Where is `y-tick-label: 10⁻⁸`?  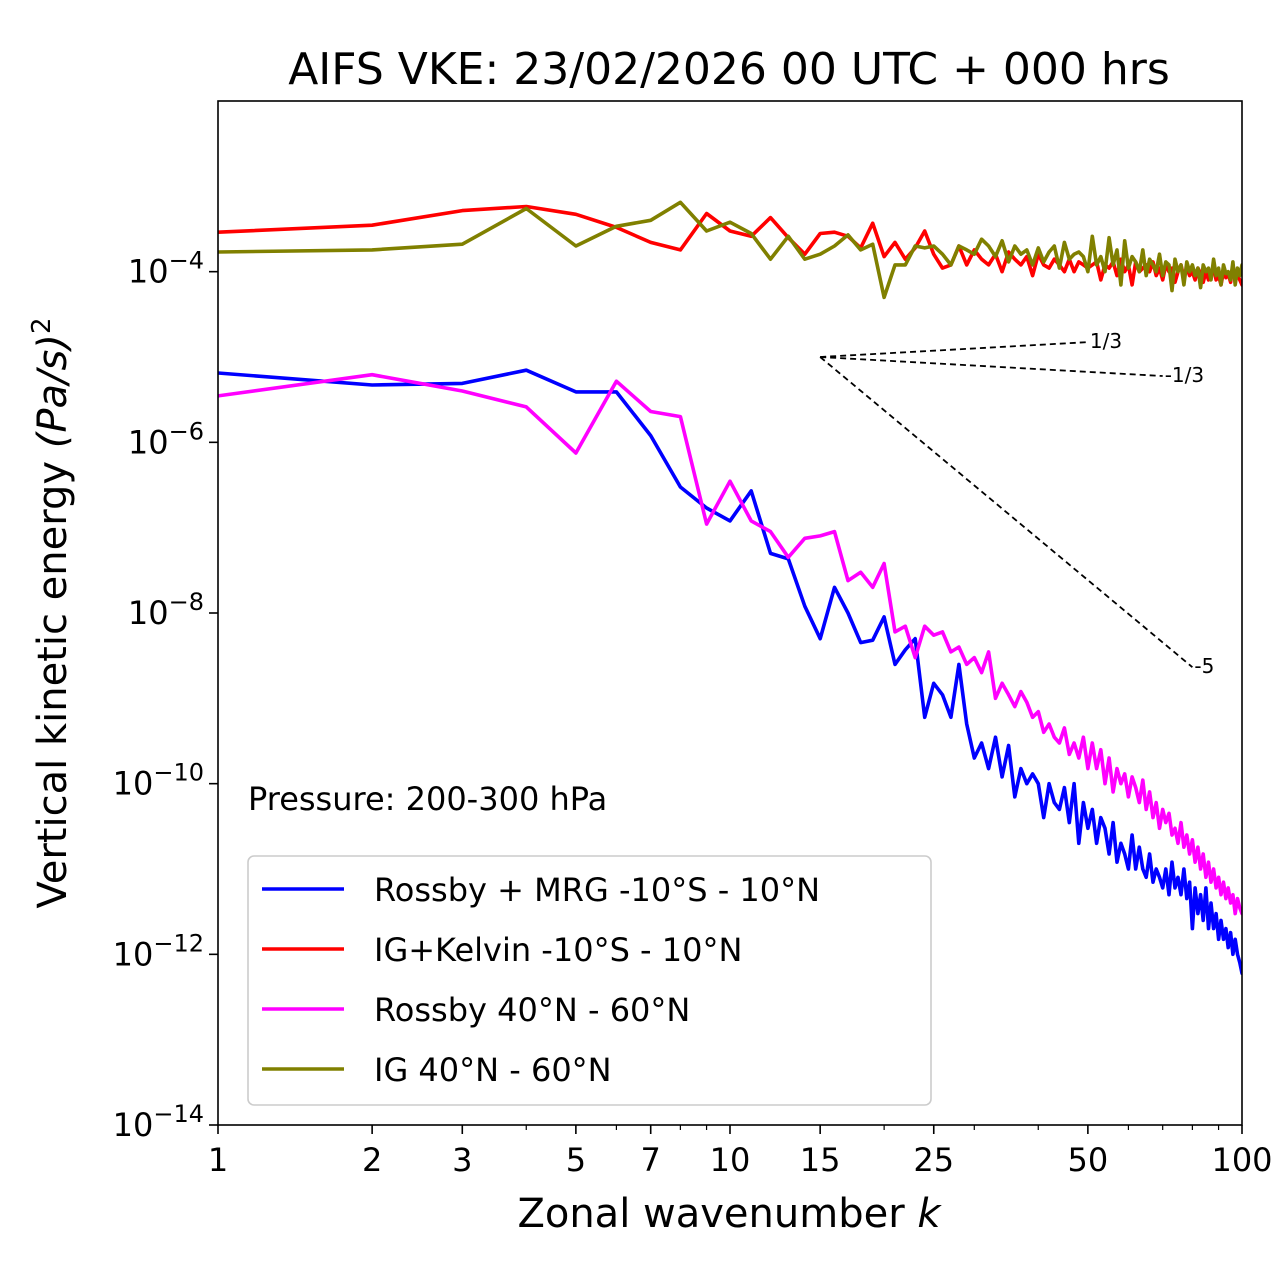
y-tick-label: 10⁻⁸ is located at coordinates (166, 610).